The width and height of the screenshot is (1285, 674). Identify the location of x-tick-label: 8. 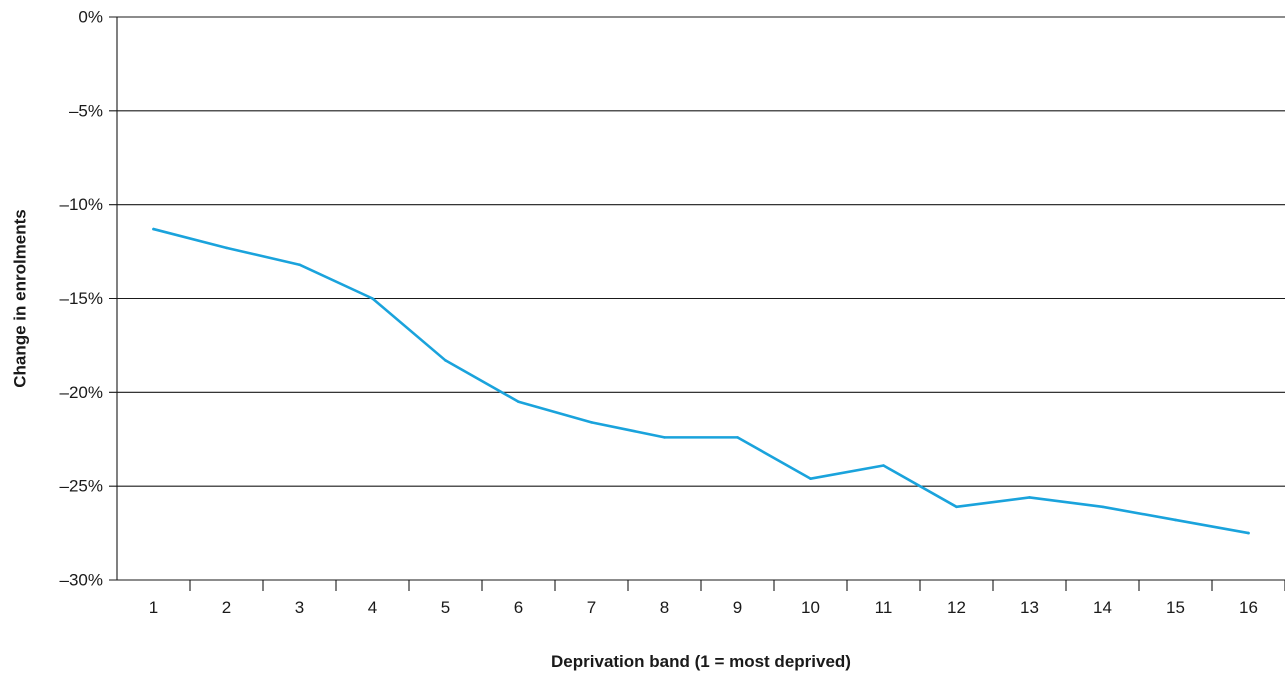
(664, 607).